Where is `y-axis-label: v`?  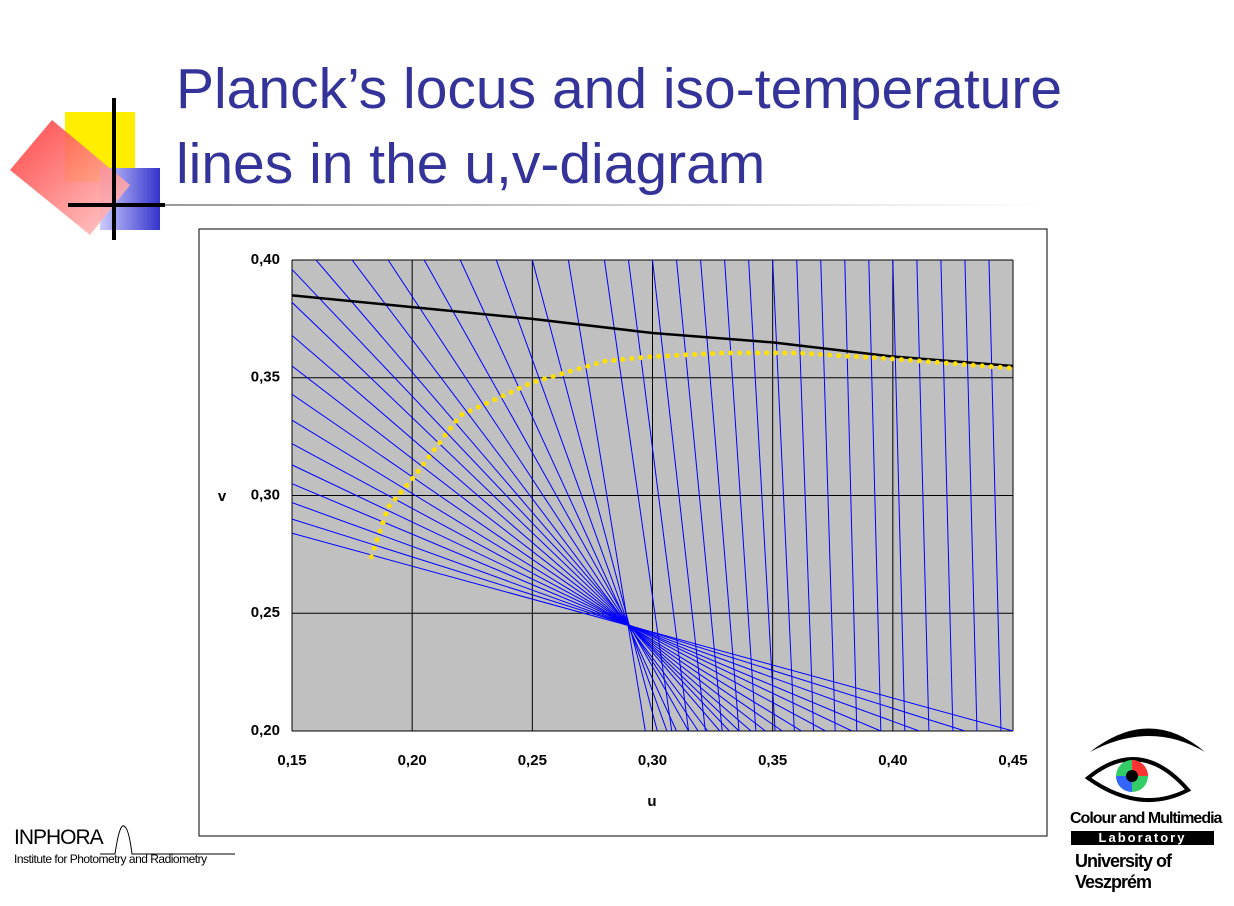
y-axis-label: v is located at coordinates (222, 496).